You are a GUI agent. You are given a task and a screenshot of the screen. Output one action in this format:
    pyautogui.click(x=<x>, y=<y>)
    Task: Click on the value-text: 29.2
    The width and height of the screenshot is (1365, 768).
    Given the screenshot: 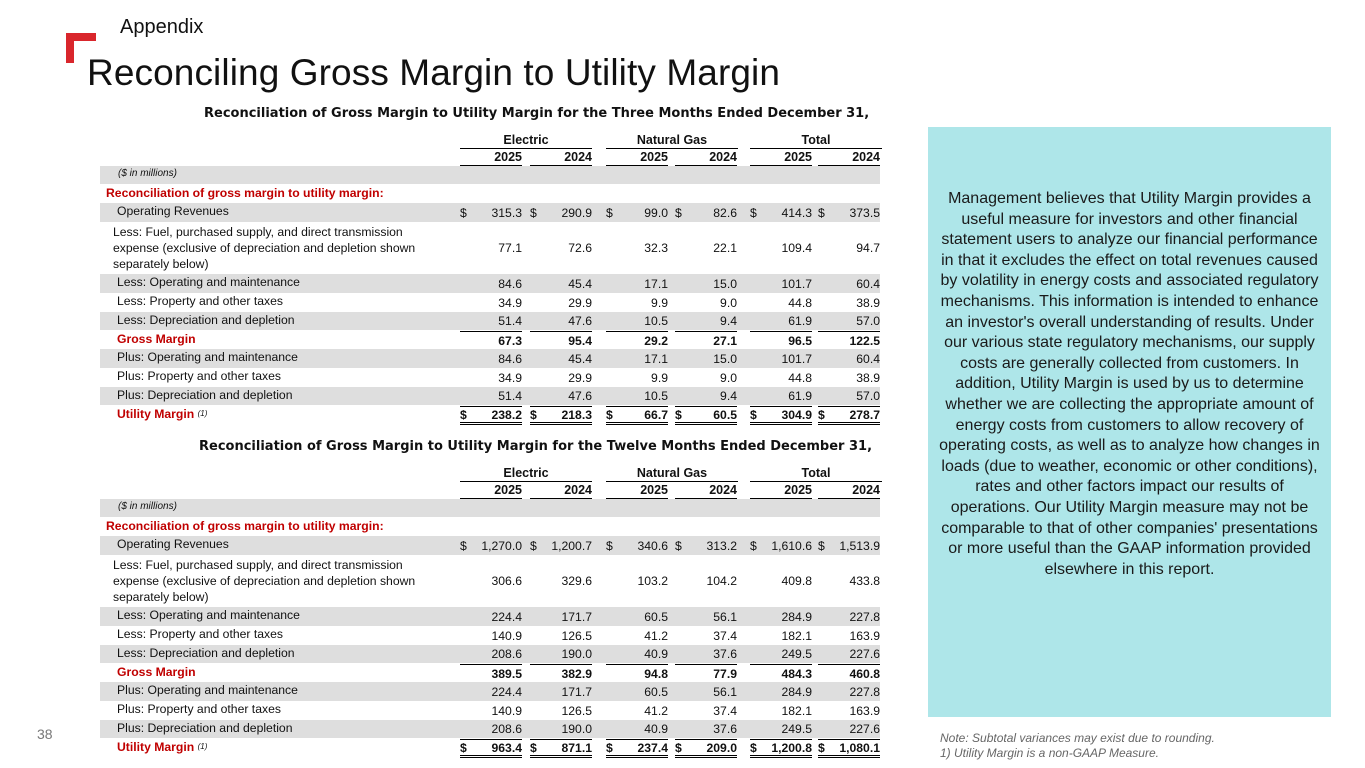 What is the action you would take?
    pyautogui.click(x=656, y=340)
    